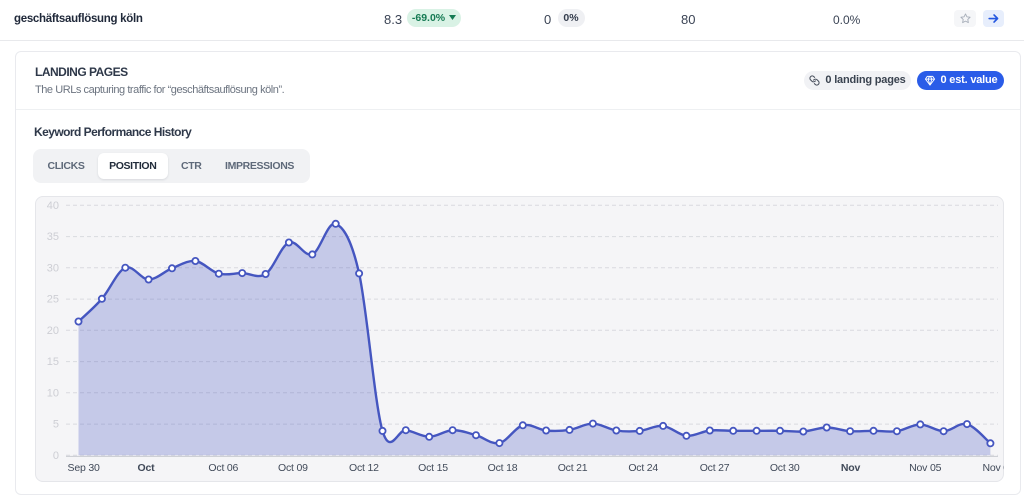 Image resolution: width=1024 pixels, height=499 pixels. Describe the element at coordinates (53, 331) in the screenshot. I see `svg-text: 20` at that location.